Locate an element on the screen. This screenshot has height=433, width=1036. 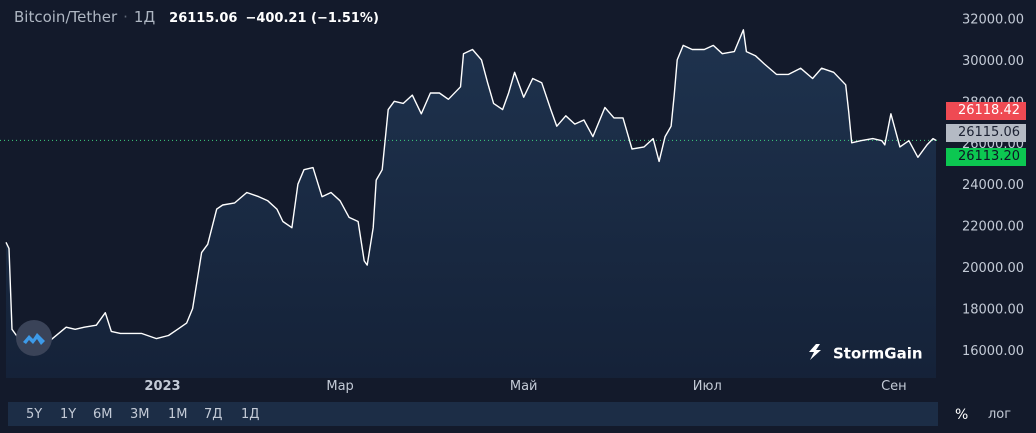
brand-watermark: StormGain is located at coordinates (864, 354).